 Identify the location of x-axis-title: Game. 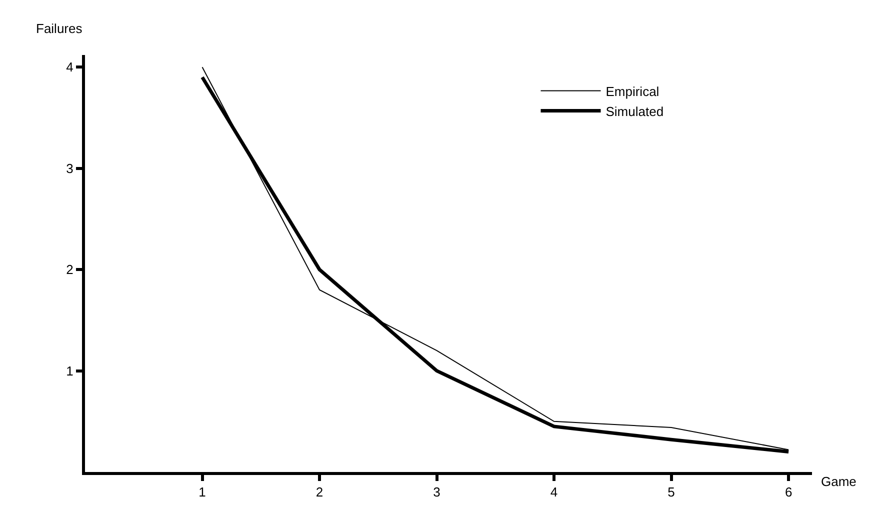
(838, 481).